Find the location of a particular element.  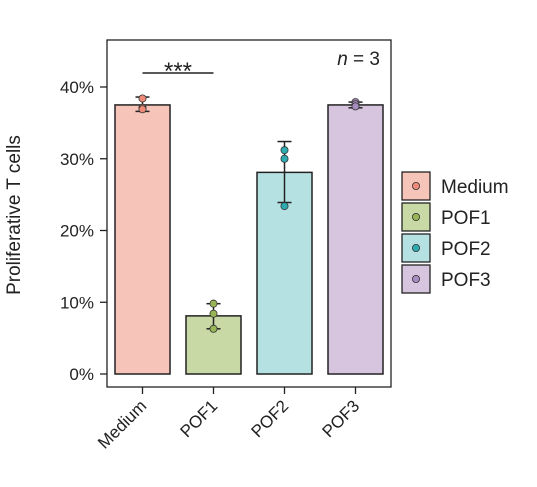

y-axis-title: Proliferative T cells is located at coordinates (14, 215).